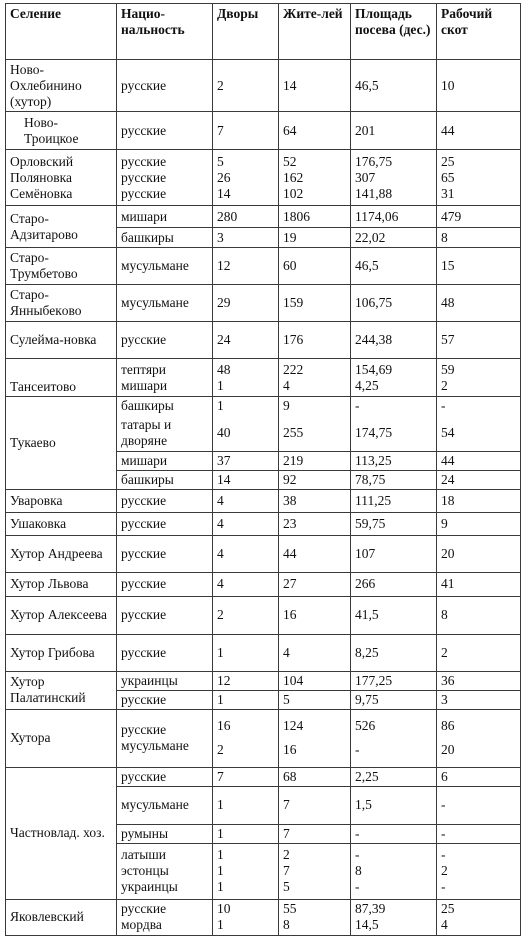 Image resolution: width=525 pixels, height=948 pixels. Describe the element at coordinates (245, 85) in the screenshot. I see `cell-households: 2` at that location.